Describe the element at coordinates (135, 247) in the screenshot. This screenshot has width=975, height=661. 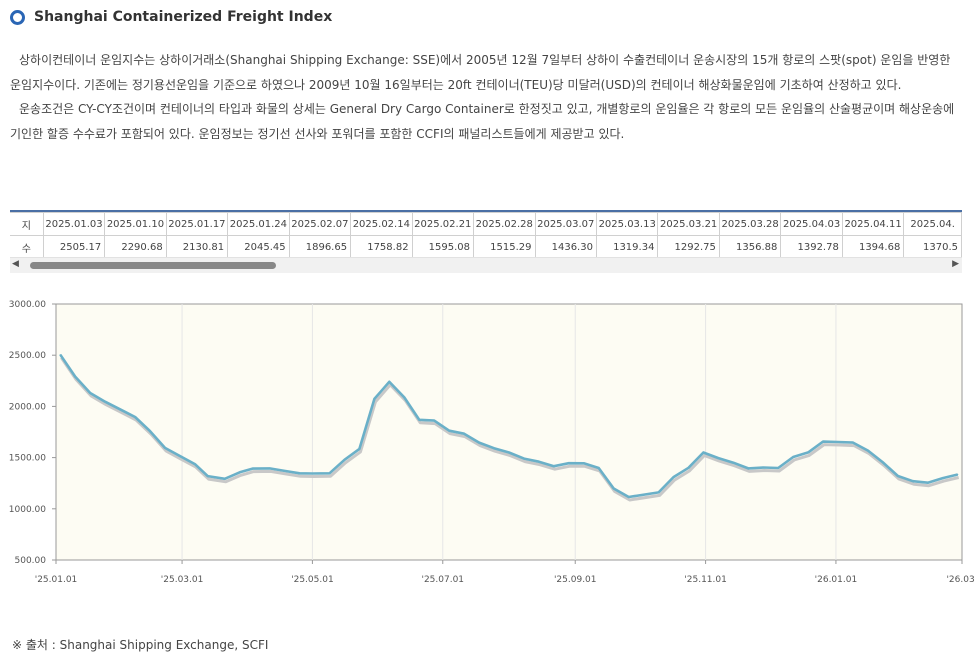
I see `table-cell-value: 2290.68` at that location.